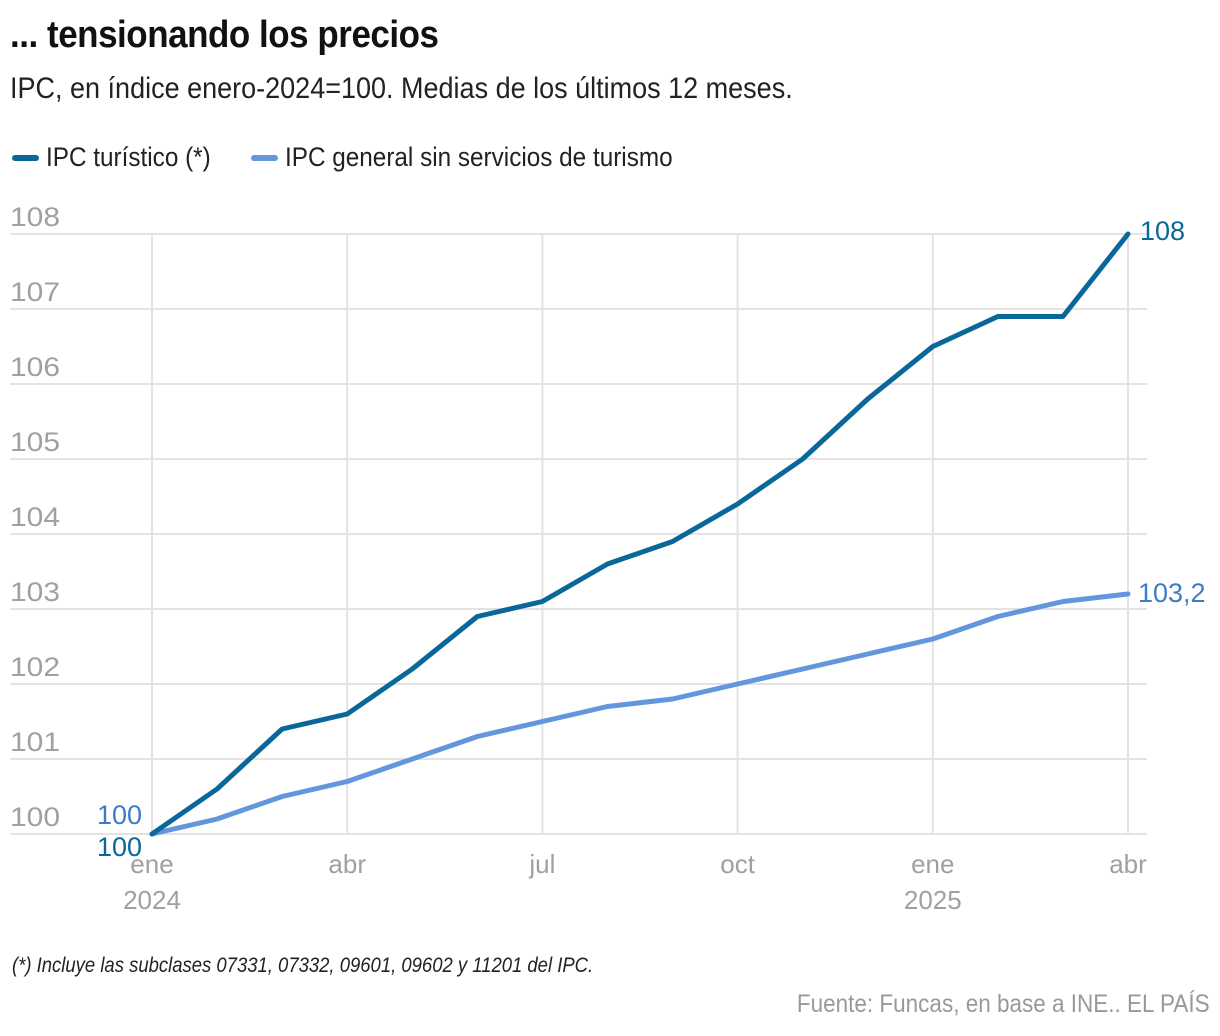  What do you see at coordinates (635, 882) in the screenshot?
I see `x-axis: ene 2024 abr jul oct ene 2025 abr` at bounding box center [635, 882].